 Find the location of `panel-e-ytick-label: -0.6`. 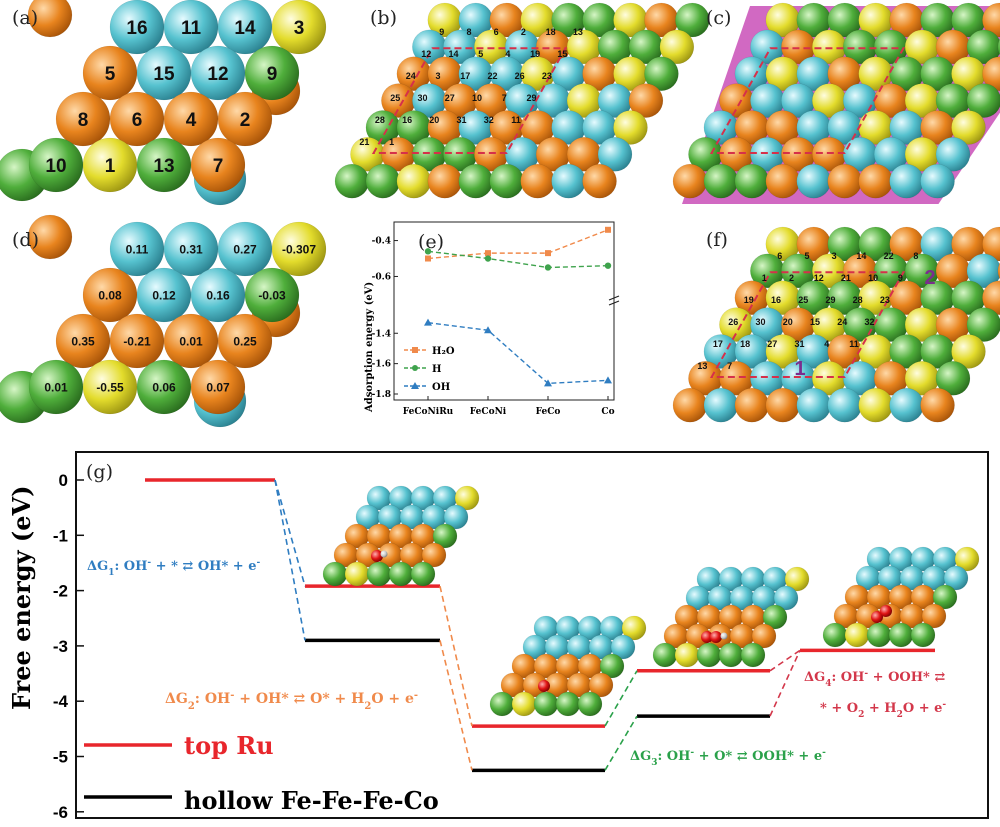

panel-e-ytick-label: -0.6 is located at coordinates (381, 277).